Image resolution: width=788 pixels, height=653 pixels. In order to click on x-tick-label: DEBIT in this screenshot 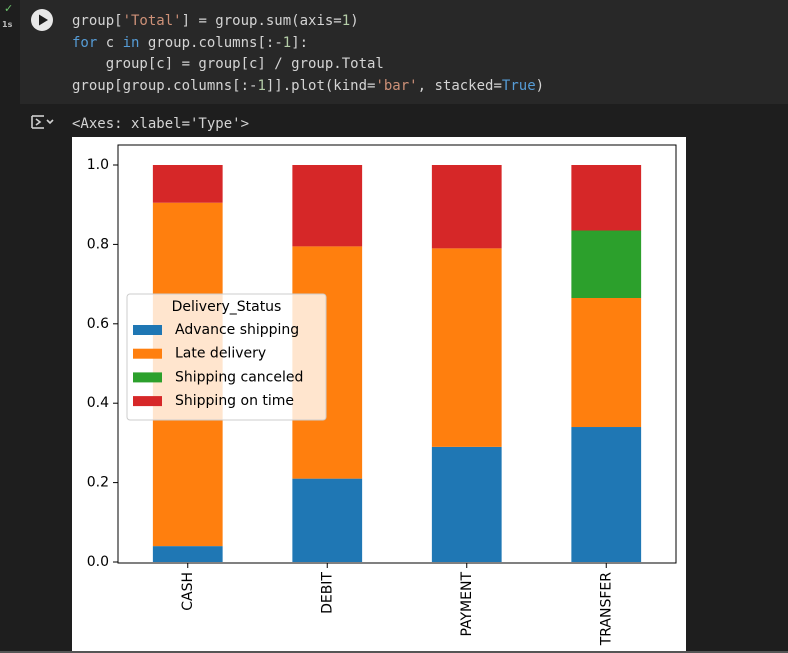, I will do `click(327, 593)`.